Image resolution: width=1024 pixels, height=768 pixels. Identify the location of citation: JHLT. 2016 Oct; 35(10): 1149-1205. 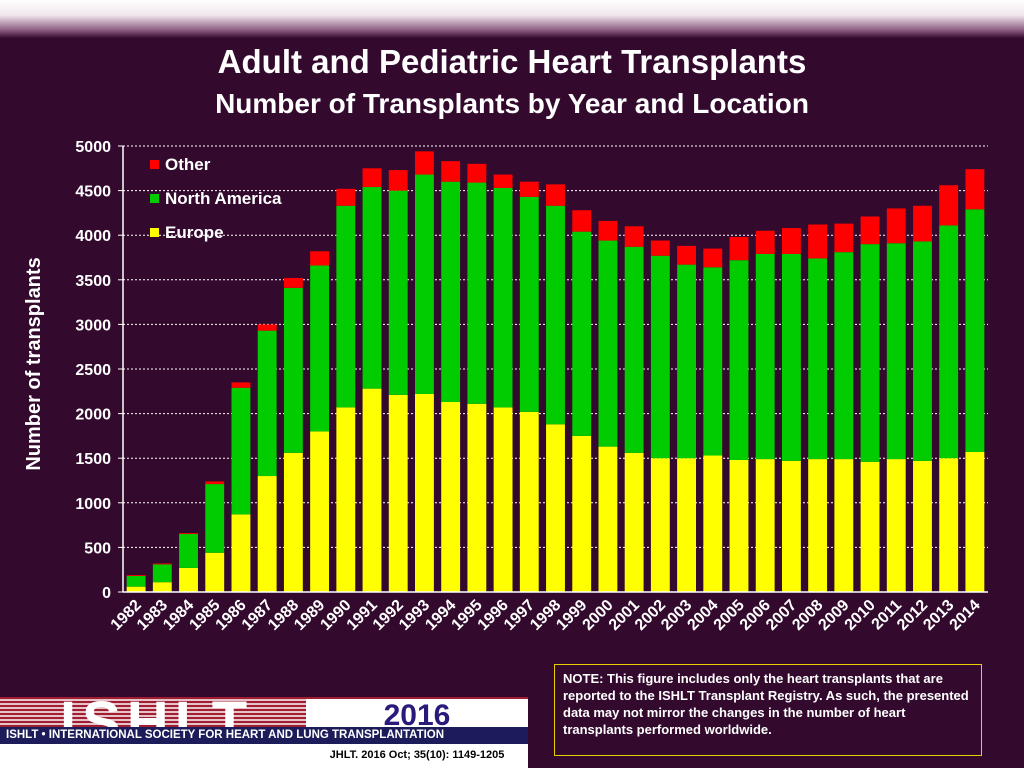
(417, 755).